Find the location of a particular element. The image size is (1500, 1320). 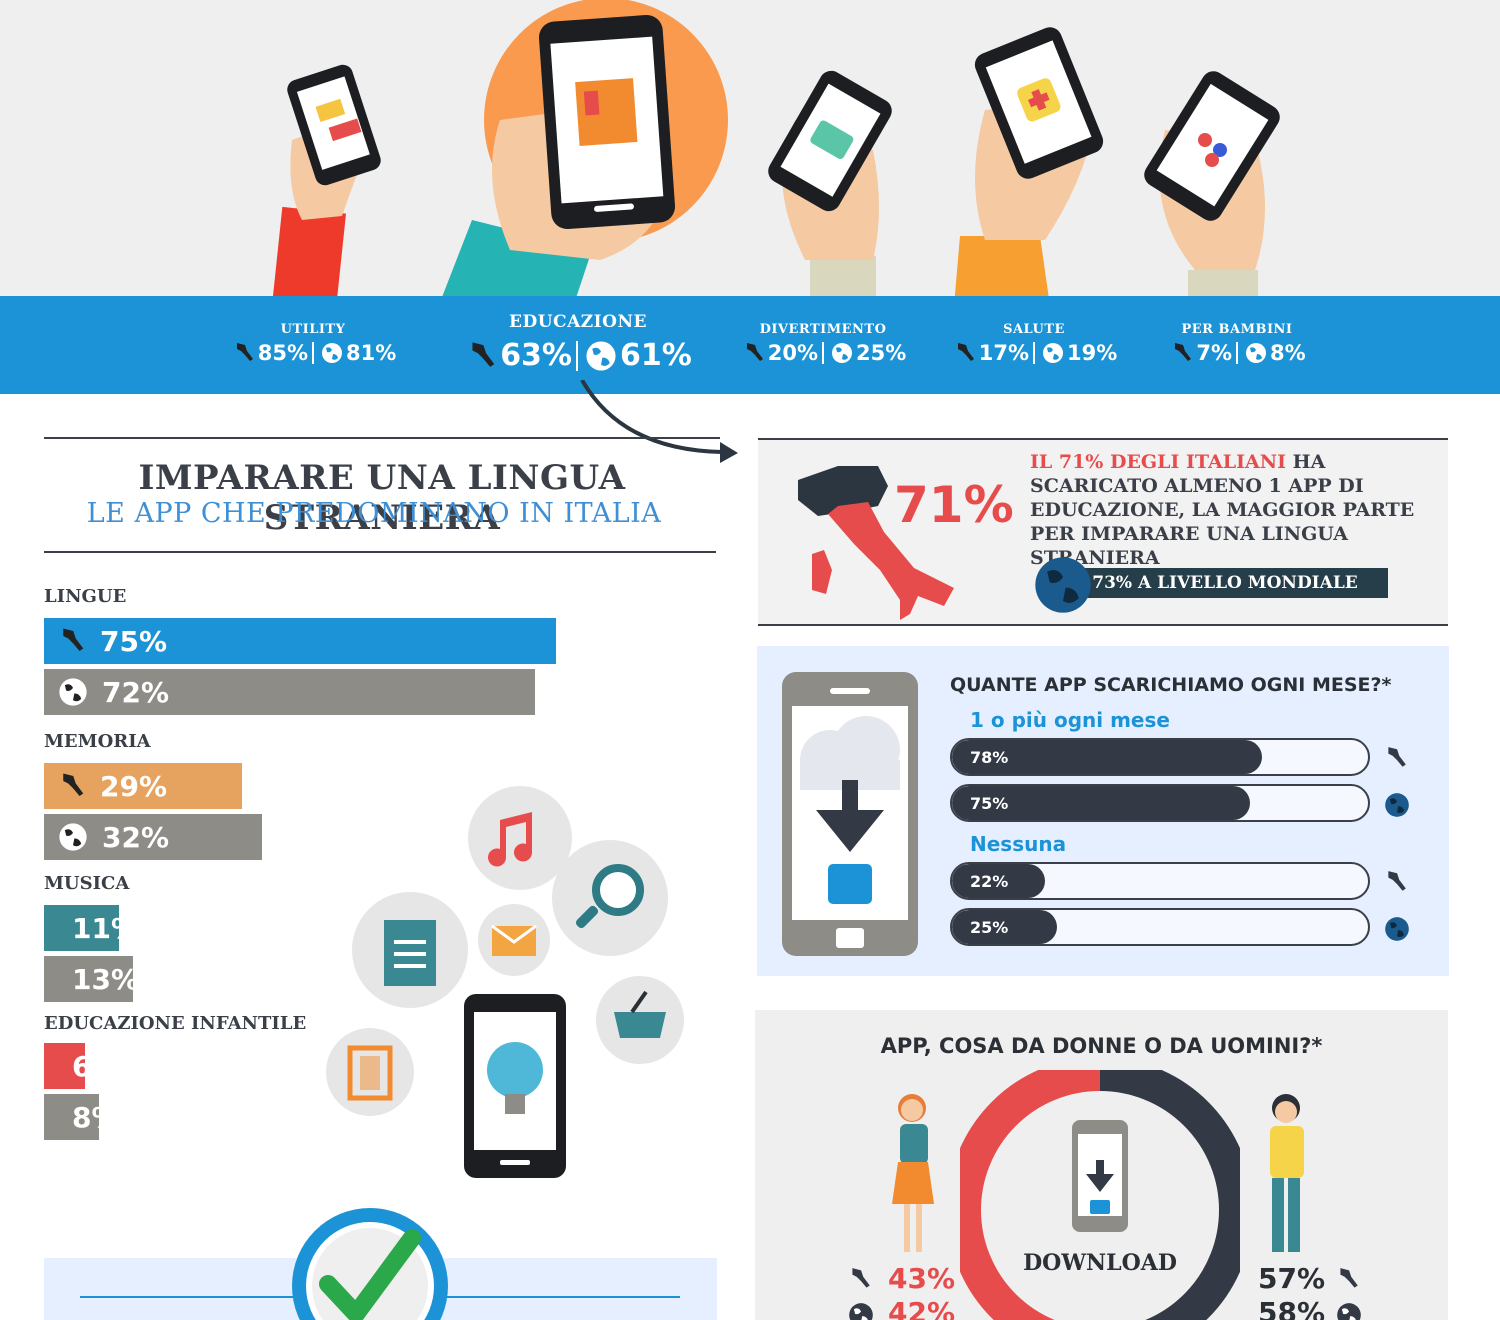

mail-icon is located at coordinates (514, 940).